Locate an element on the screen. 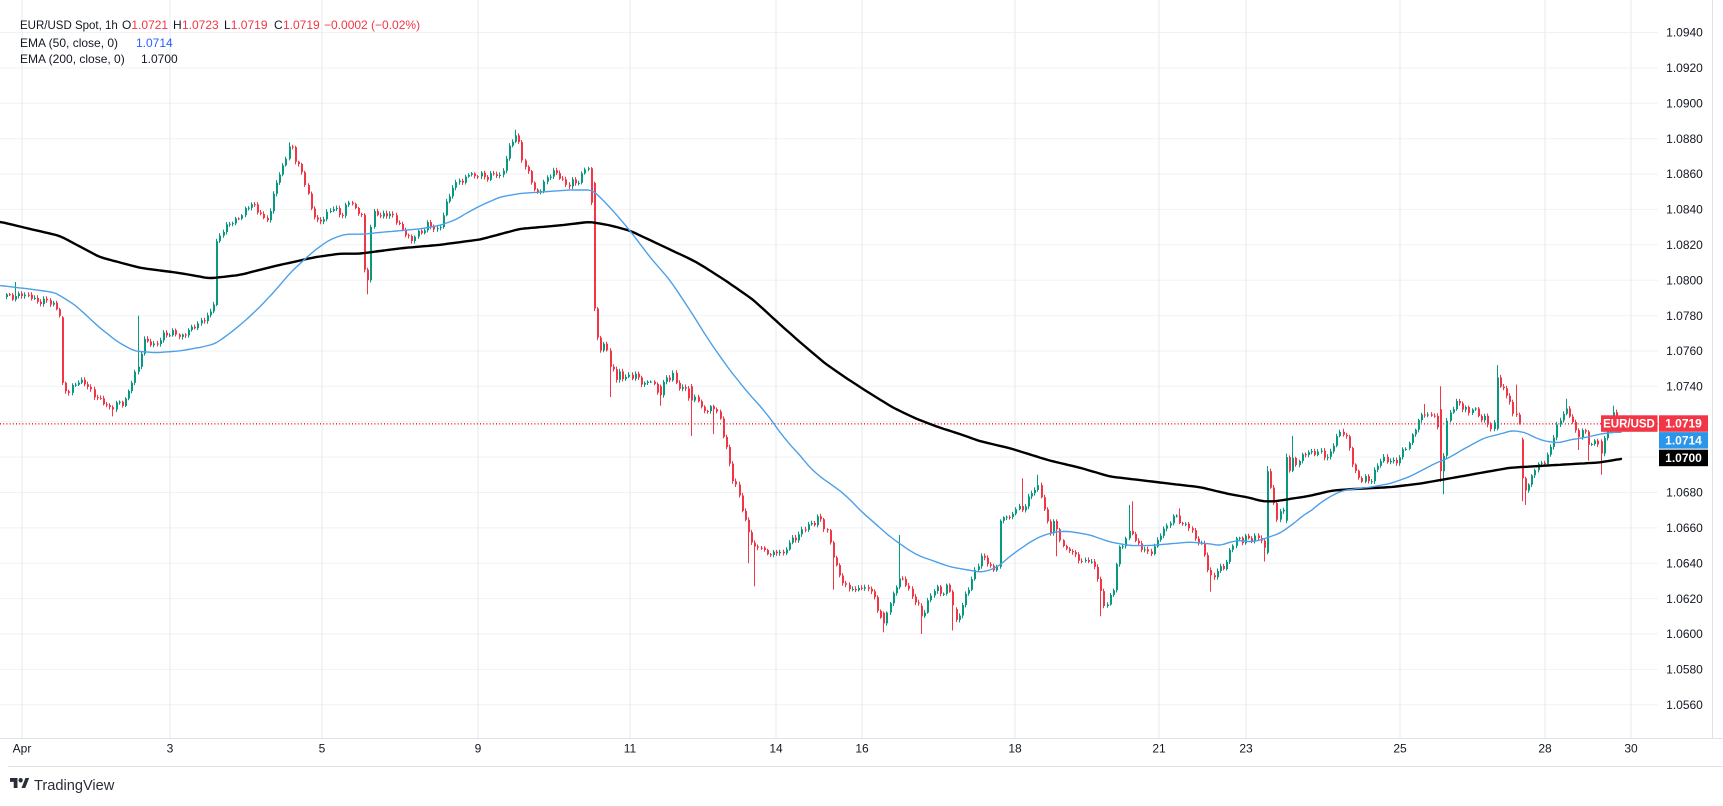 The height and width of the screenshot is (806, 1723). svg-text: O is located at coordinates (126, 25).